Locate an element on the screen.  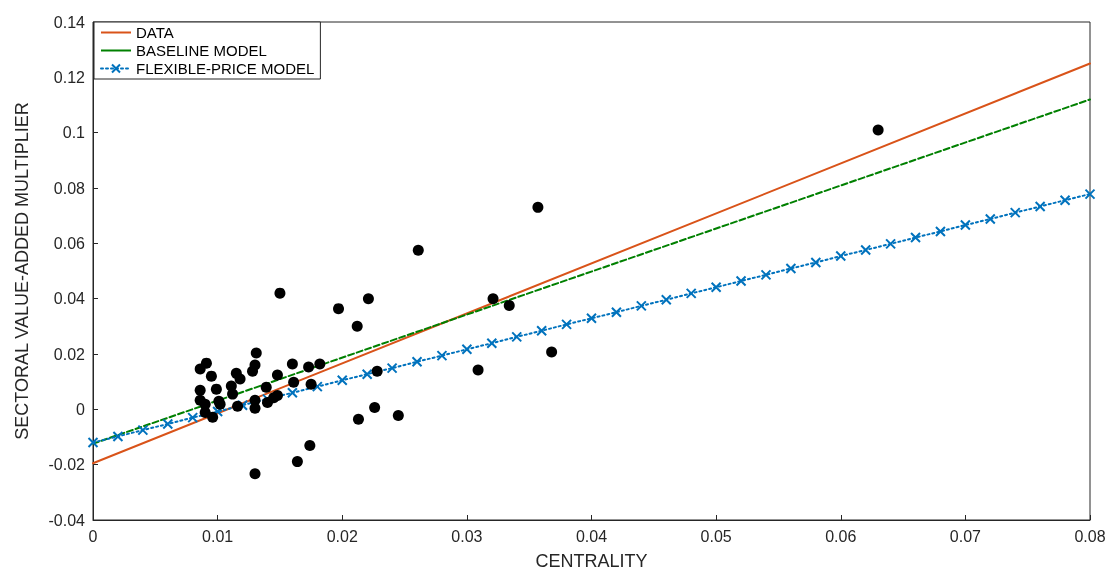
y-tick-label: -0.02 is located at coordinates (67, 465).